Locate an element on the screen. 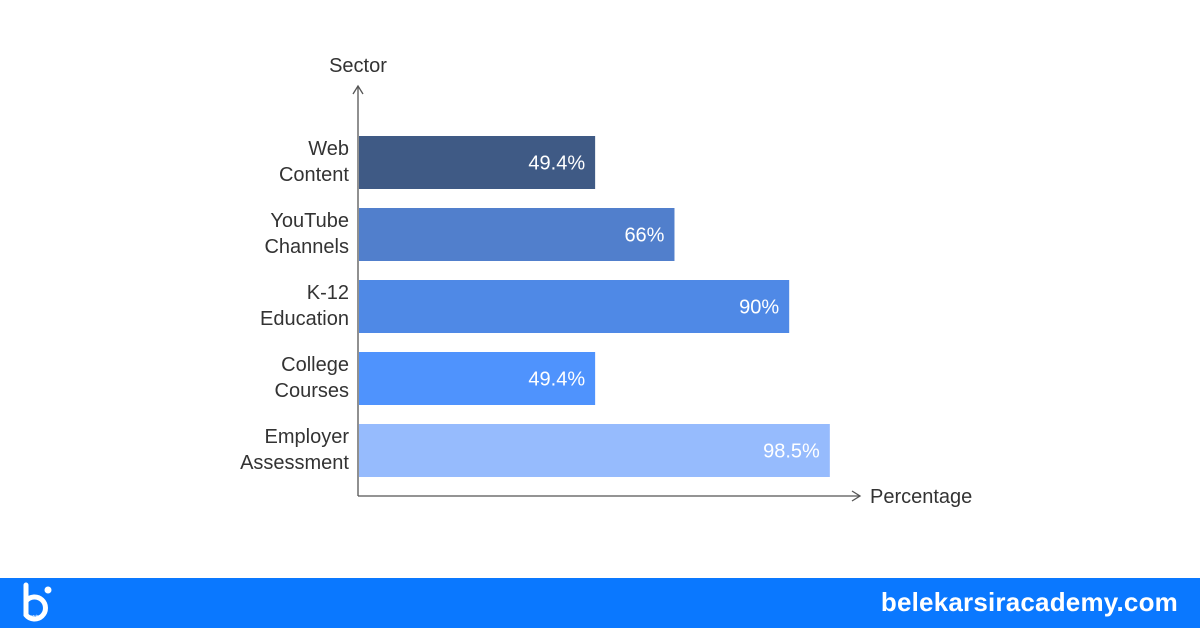 The width and height of the screenshot is (1200, 628). x-axis-title: Percentage is located at coordinates (921, 497).